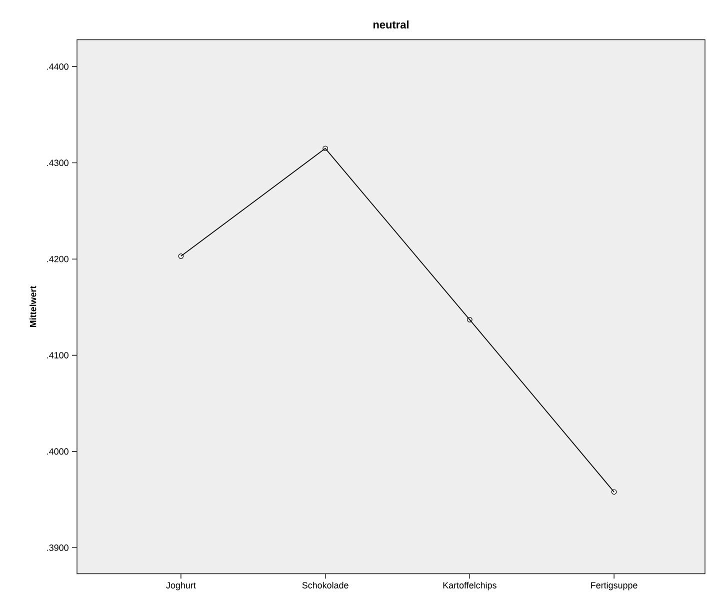 The image size is (707, 608). Describe the element at coordinates (57, 66) in the screenshot. I see `y-tick-label: .4400` at that location.